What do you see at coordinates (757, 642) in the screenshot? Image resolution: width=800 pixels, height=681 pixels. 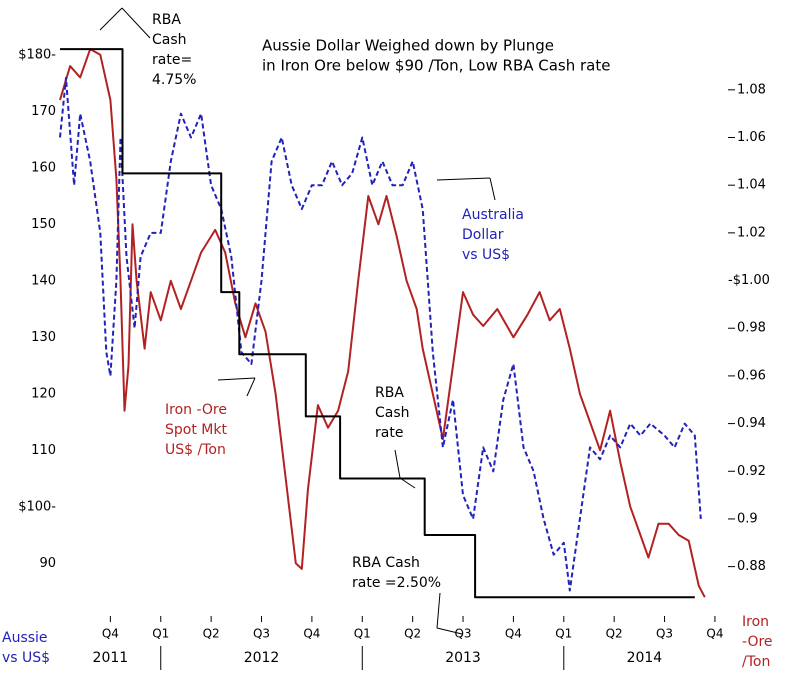 I see `y-axis-label: -Ore` at bounding box center [757, 642].